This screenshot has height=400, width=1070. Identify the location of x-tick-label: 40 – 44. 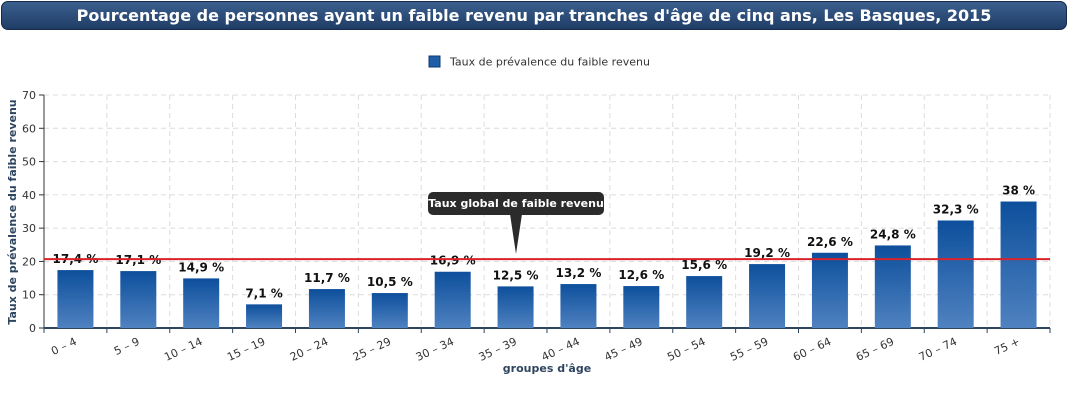
(561, 349).